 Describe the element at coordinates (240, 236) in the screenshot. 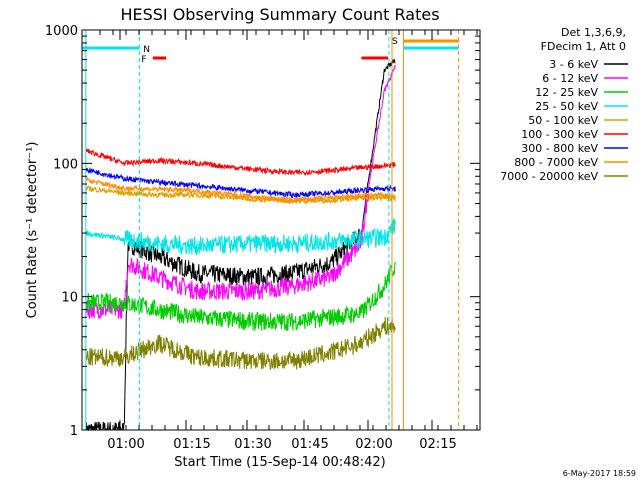

I see `series-line-25-50-kev` at that location.